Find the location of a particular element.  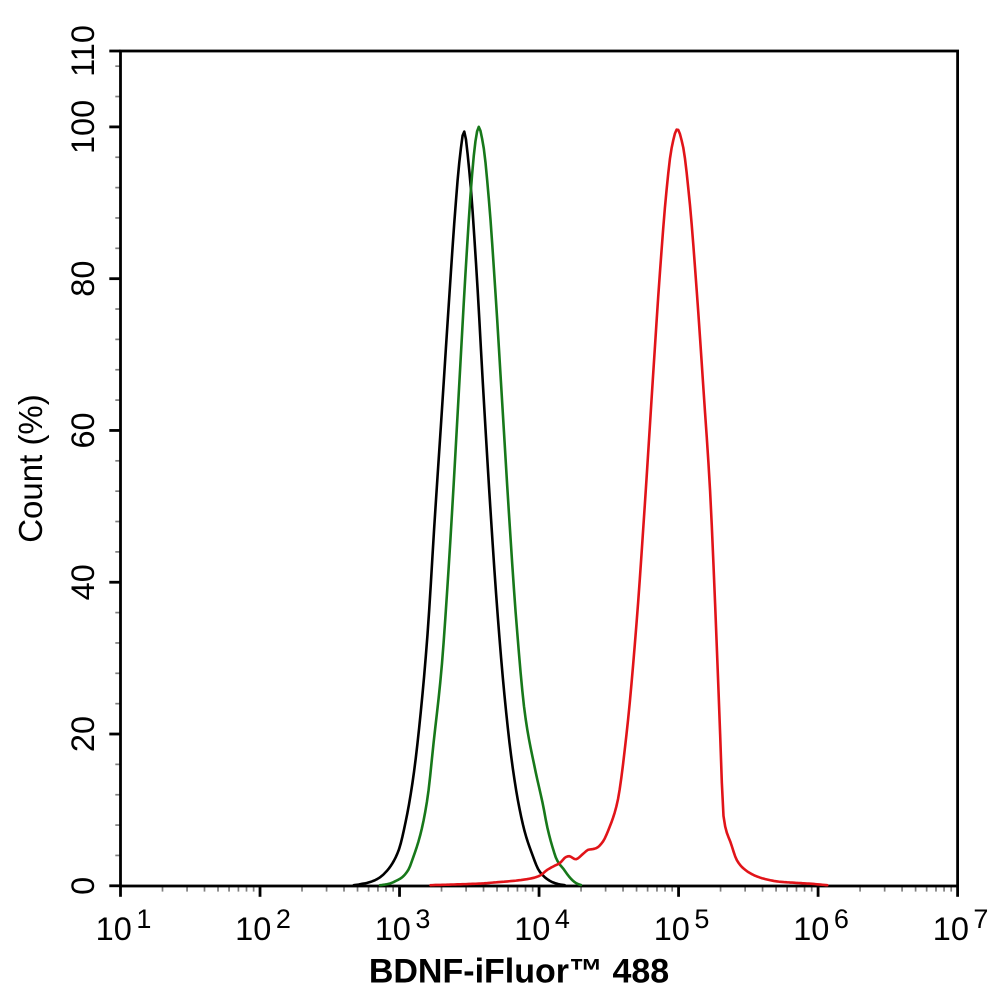

y-tick-label: 60 is located at coordinates (83, 430).